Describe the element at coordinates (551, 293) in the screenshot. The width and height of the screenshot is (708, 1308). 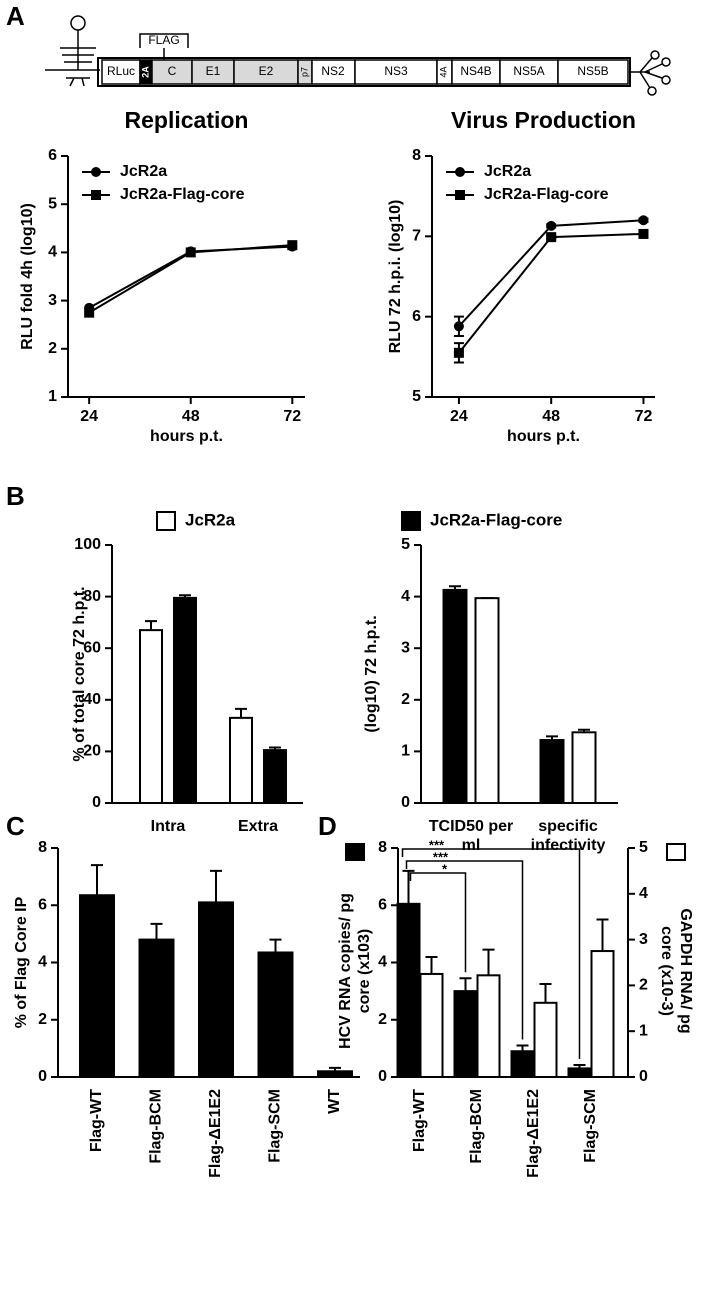
I see `series-line` at that location.